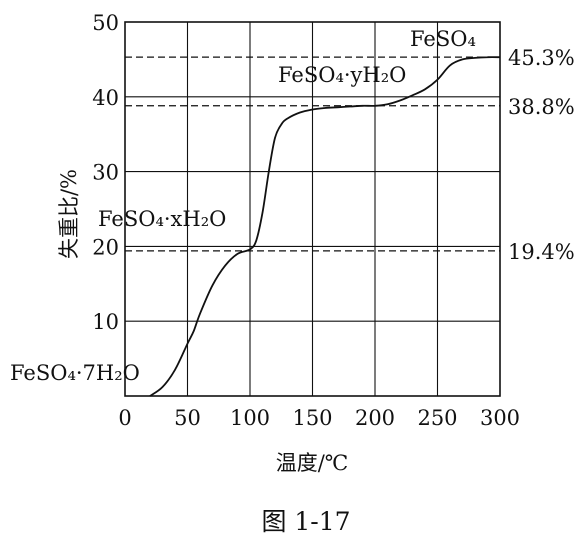 The height and width of the screenshot is (545, 584). What do you see at coordinates (375, 418) in the screenshot?
I see `x-tick-label: 200` at bounding box center [375, 418].